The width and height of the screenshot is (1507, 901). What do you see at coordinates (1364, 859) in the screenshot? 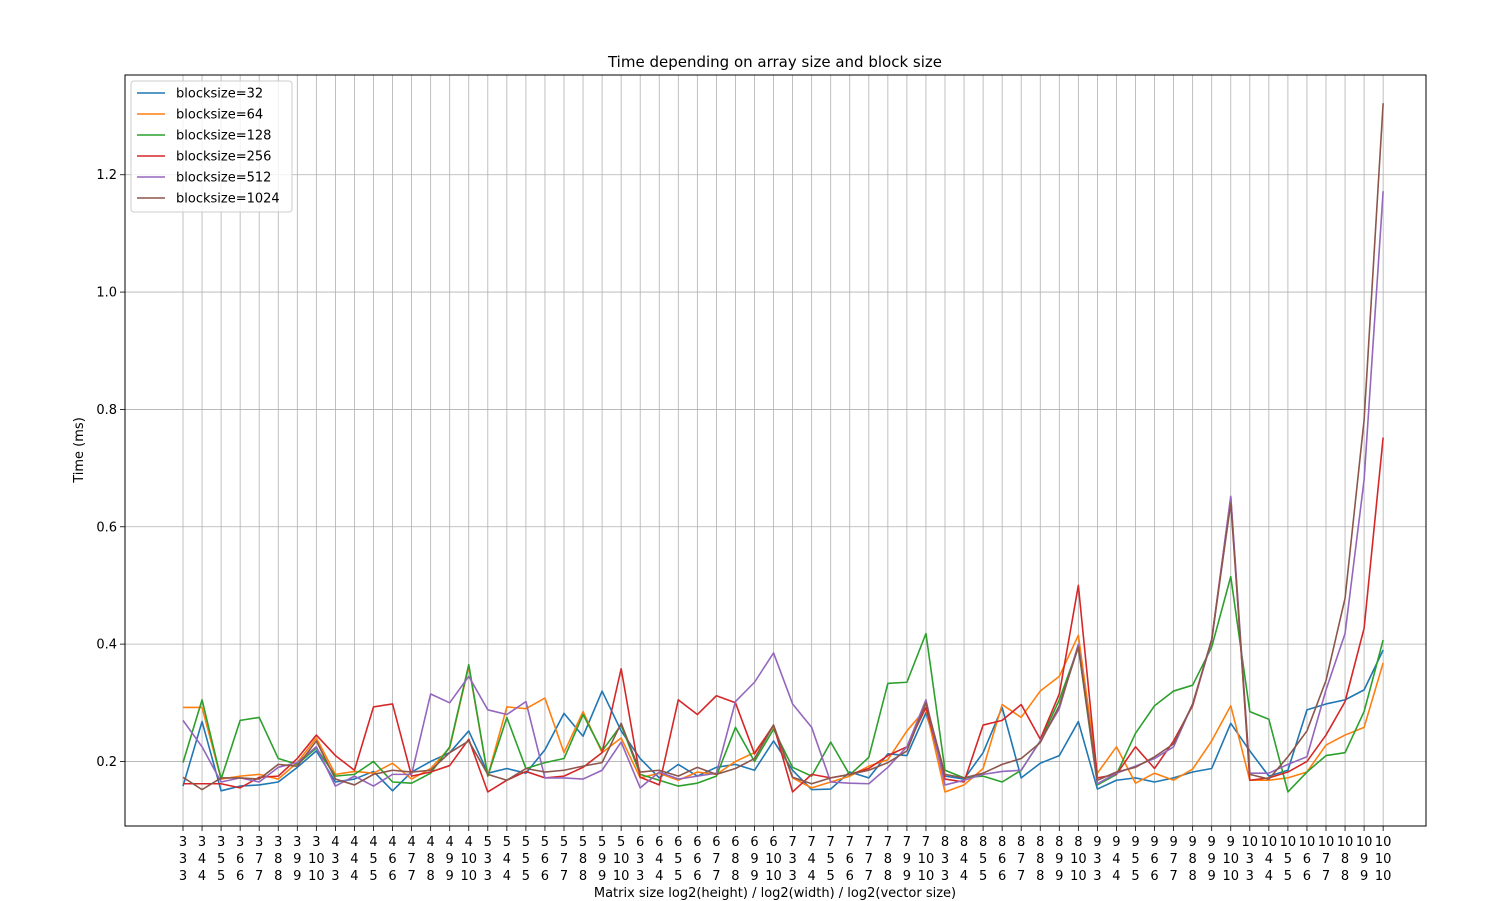
I see `x-tick-label: 10 9 9` at bounding box center [1364, 859].